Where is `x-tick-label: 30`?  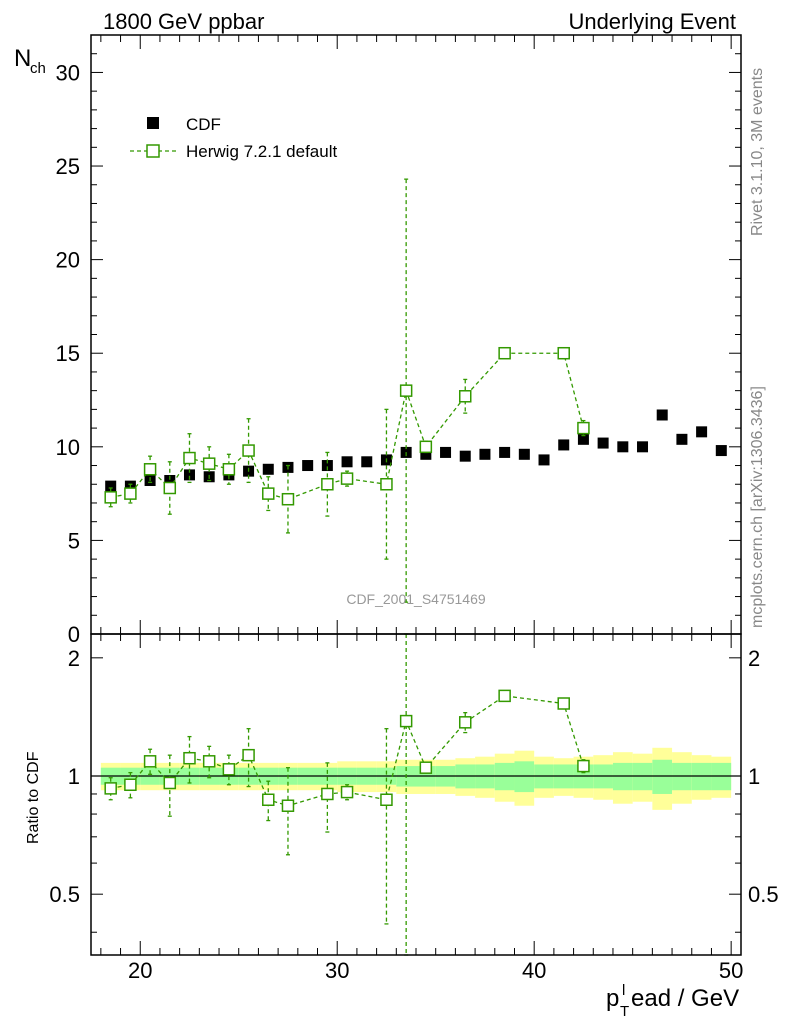 x-tick-label: 30 is located at coordinates (337, 970).